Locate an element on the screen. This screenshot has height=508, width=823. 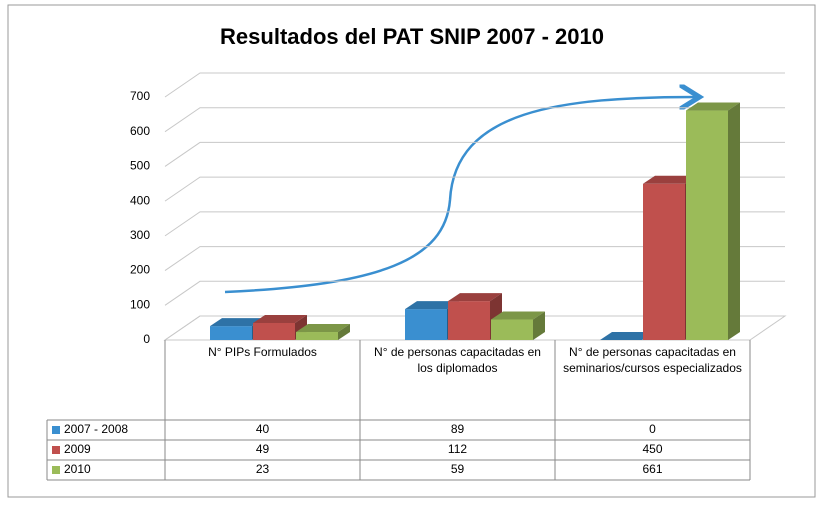
legend-label: 2009 is located at coordinates (77, 449).